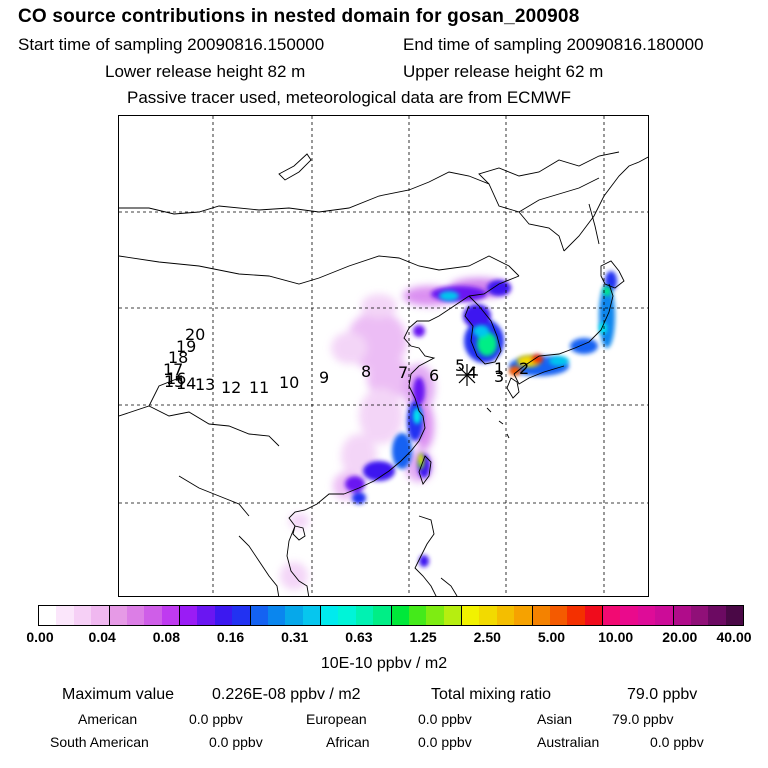 Image resolution: width=768 pixels, height=768 pixels. I want to click on trajectory-label: 8, so click(366, 371).